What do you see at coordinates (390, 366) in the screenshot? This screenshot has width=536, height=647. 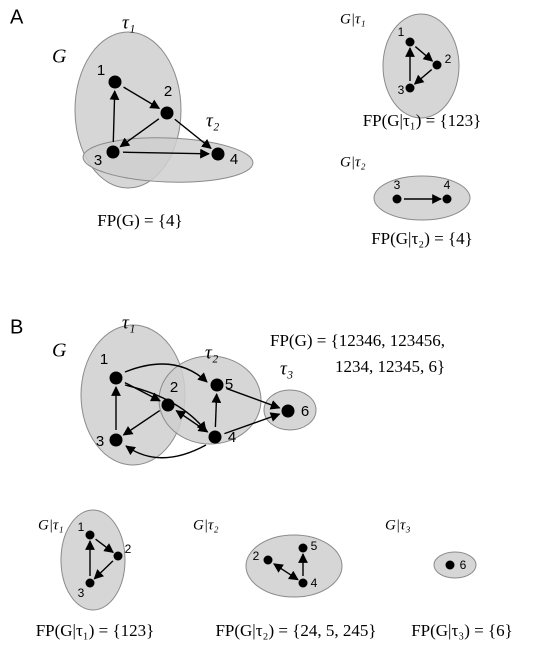 I see `fp-text: 1234, 12345, 6}` at bounding box center [390, 366].